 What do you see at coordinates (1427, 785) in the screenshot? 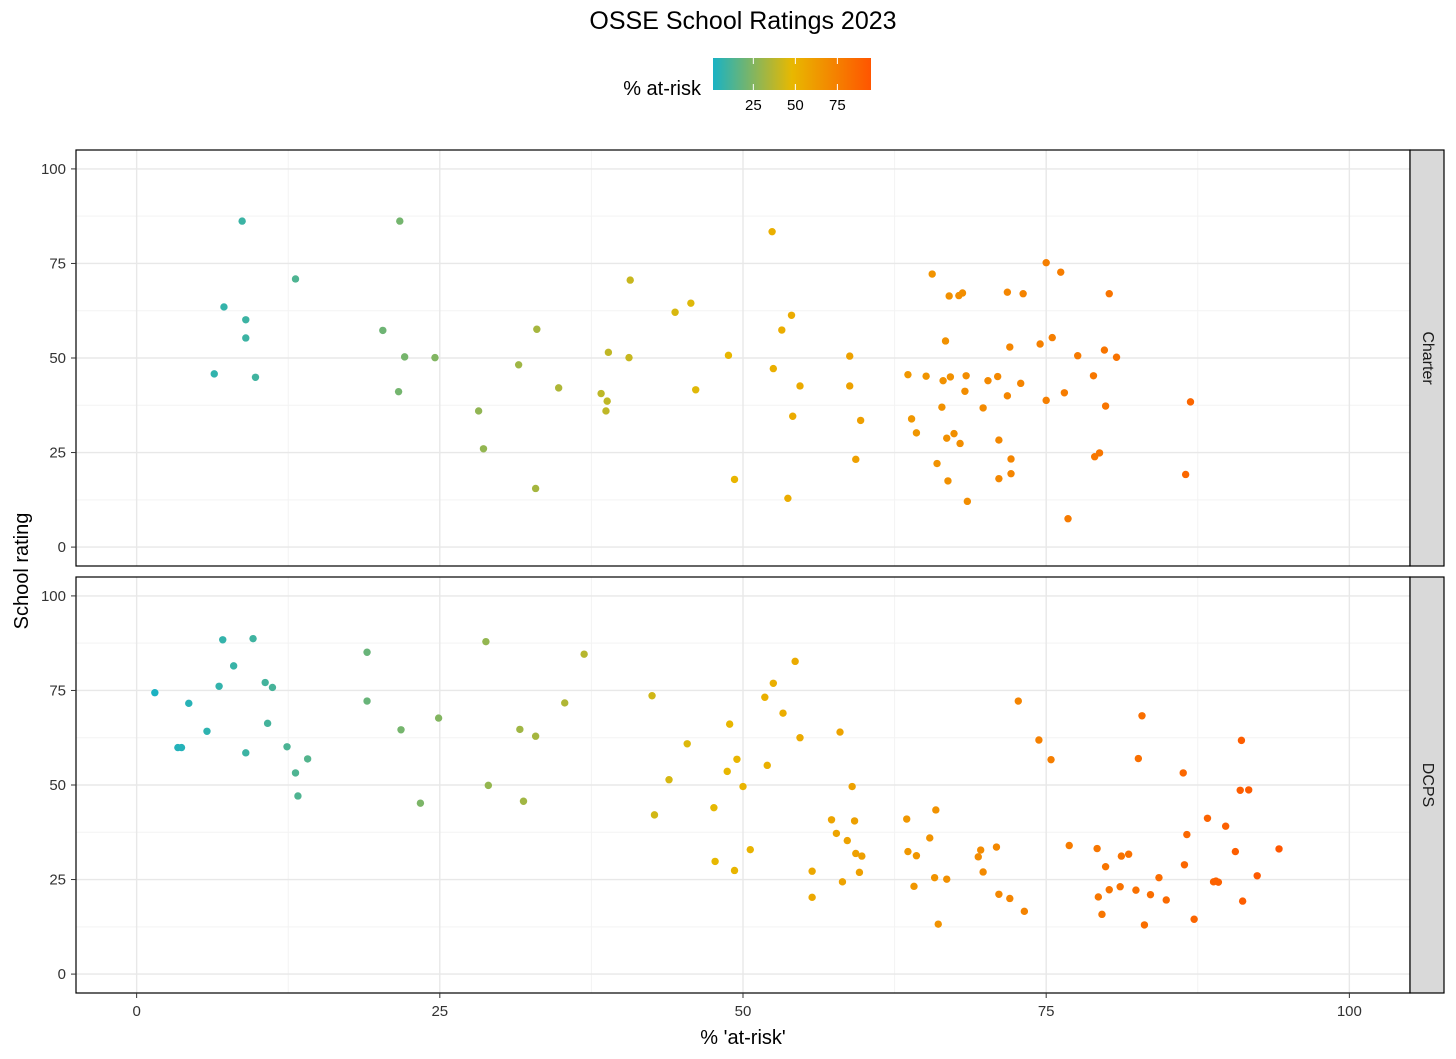
I see `facet-strip-label: DCPS` at bounding box center [1427, 785].